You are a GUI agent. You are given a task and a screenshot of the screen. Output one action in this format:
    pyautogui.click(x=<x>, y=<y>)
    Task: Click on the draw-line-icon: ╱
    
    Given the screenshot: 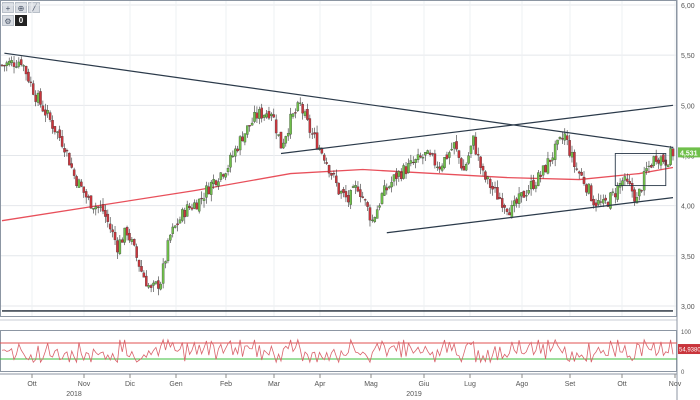 What is the action you would take?
    pyautogui.click(x=34, y=7)
    